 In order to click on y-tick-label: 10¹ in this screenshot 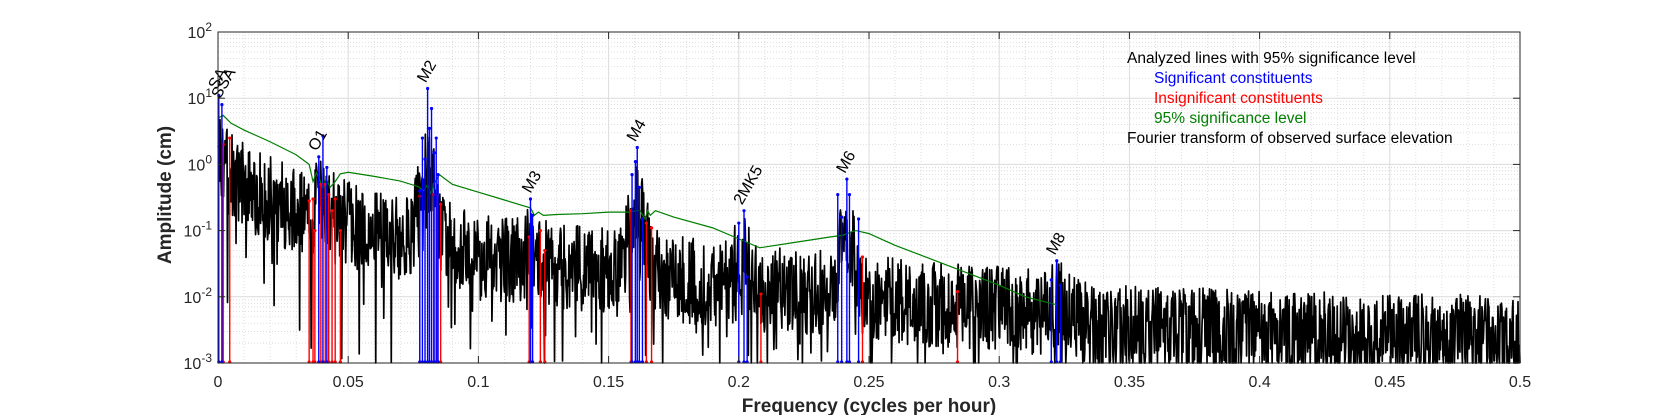, I will do `click(200, 97)`.